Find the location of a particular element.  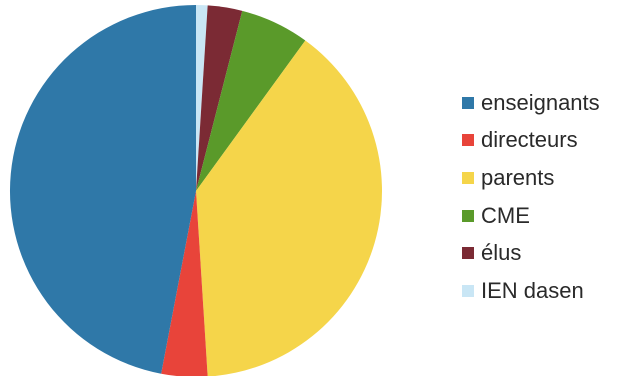

pie-slice-directeurs is located at coordinates (184, 283).